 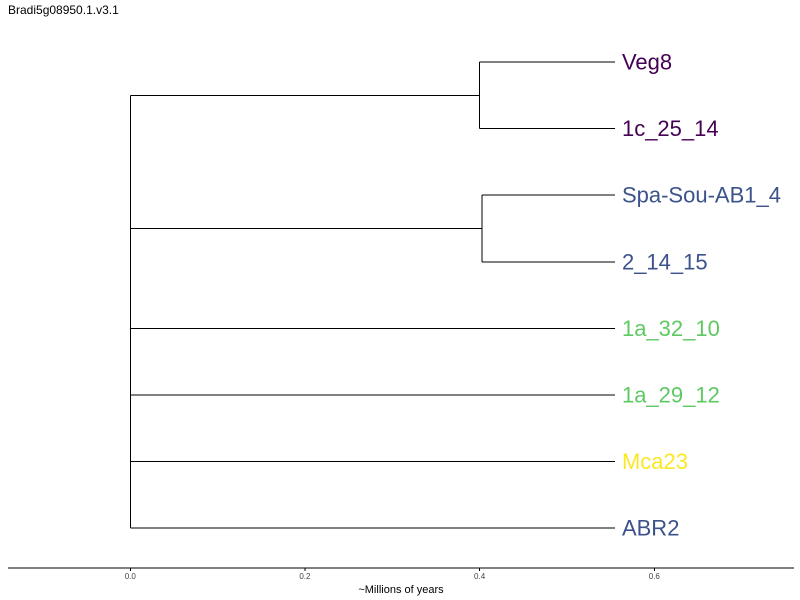 What do you see at coordinates (655, 576) in the screenshot?
I see `axis-tick-label: 0.6` at bounding box center [655, 576].